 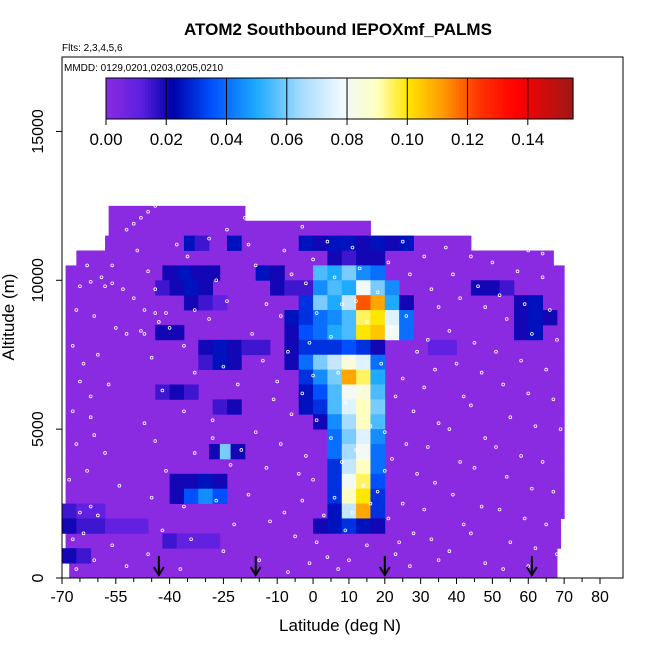 What do you see at coordinates (315, 258) in the screenshot?
I see `coverage-row` at bounding box center [315, 258].